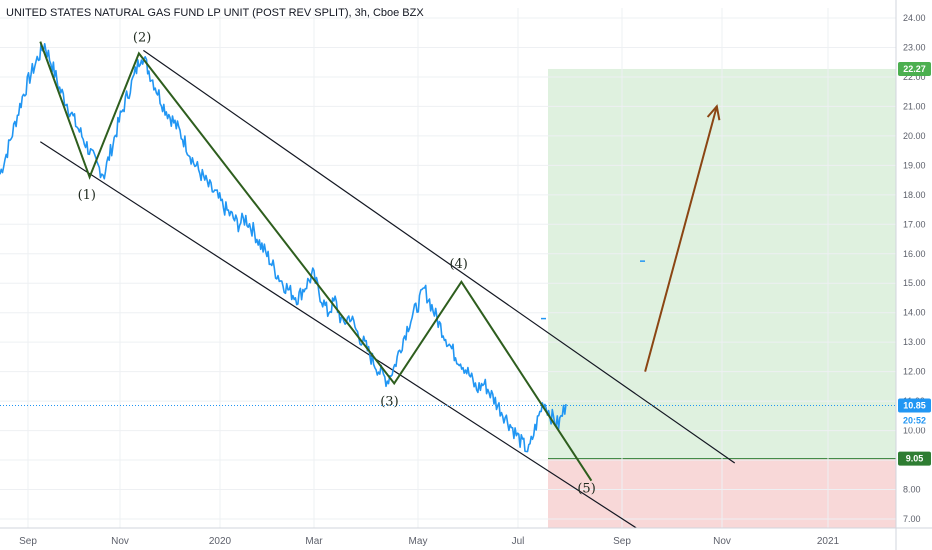 This screenshot has height=550, width=932. I want to click on target-price-badge-bg, so click(914, 68).